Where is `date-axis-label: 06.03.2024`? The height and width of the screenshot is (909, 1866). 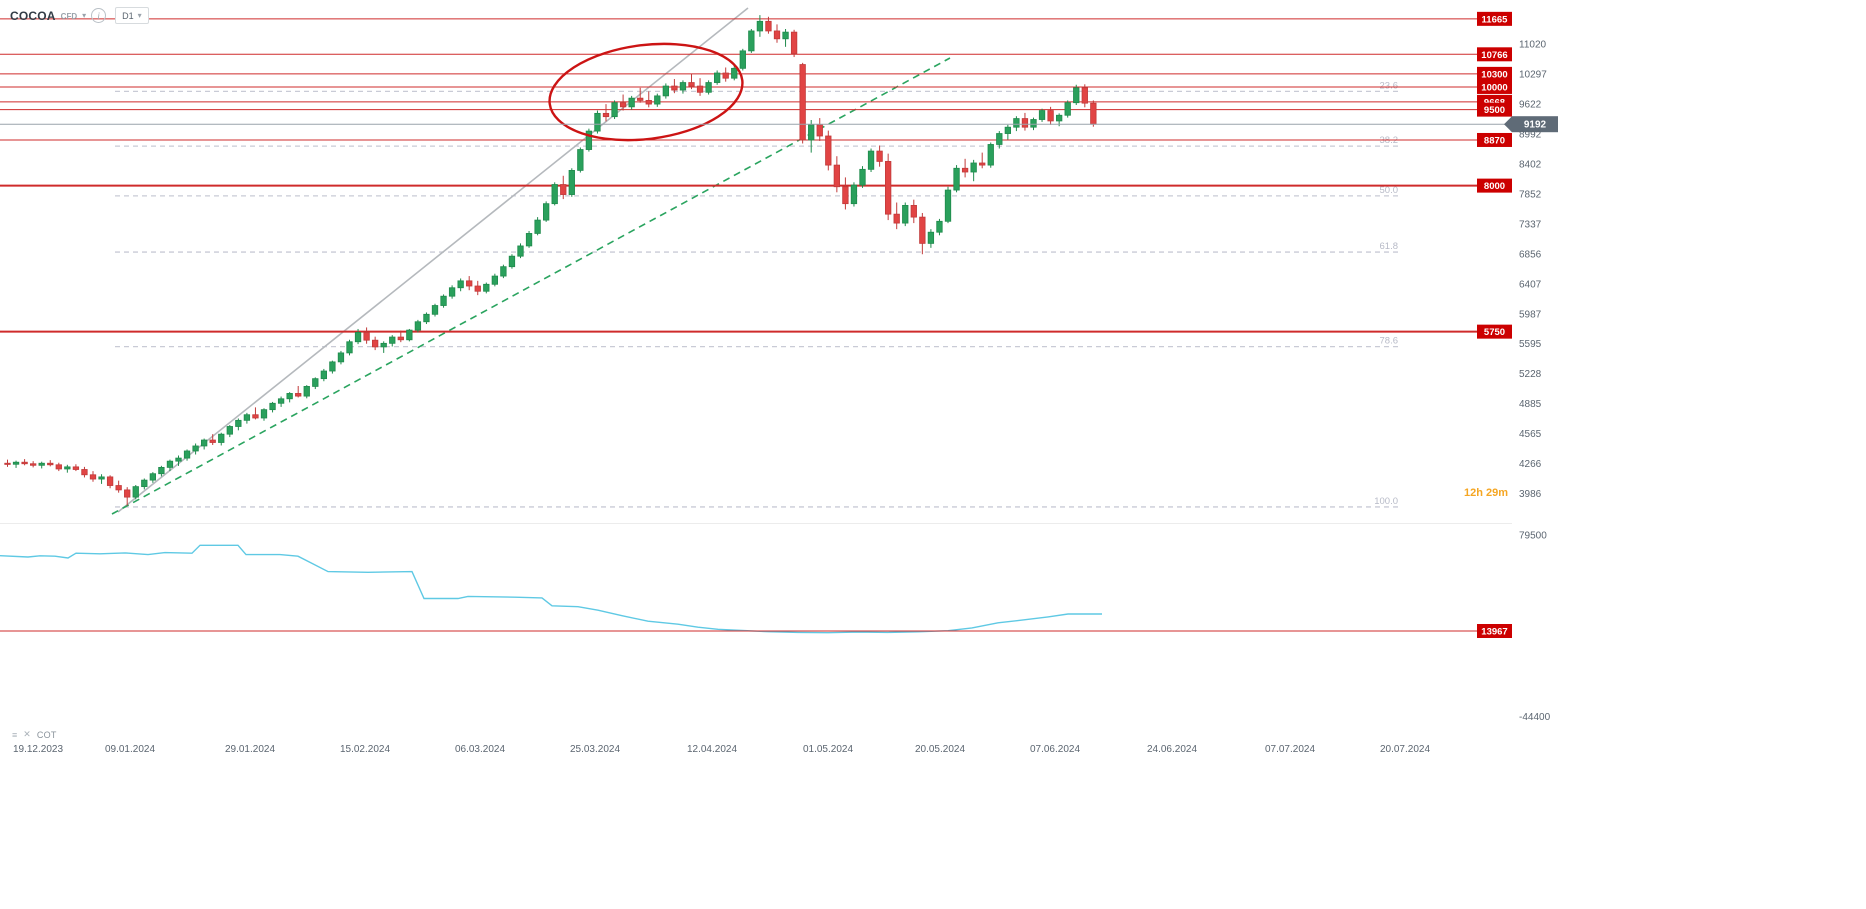 date-axis-label: 06.03.2024 is located at coordinates (480, 749).